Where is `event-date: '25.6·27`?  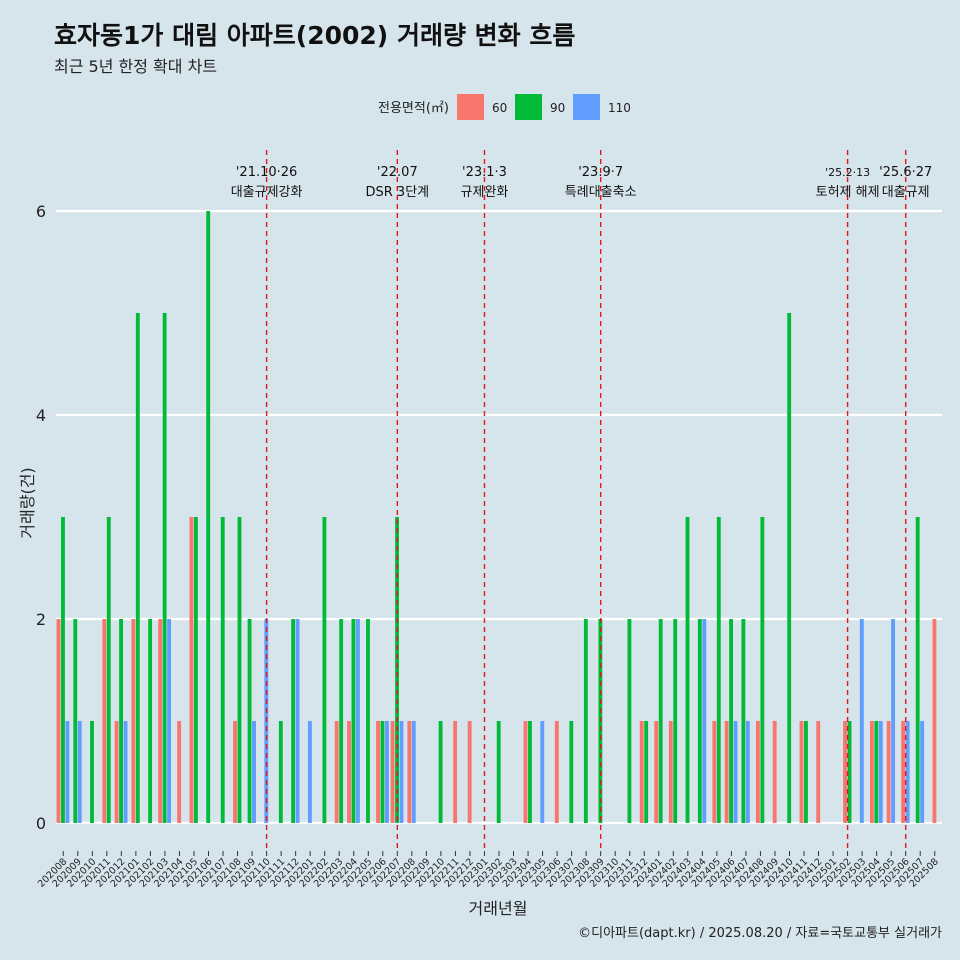 event-date: '25.6·27 is located at coordinates (905, 172).